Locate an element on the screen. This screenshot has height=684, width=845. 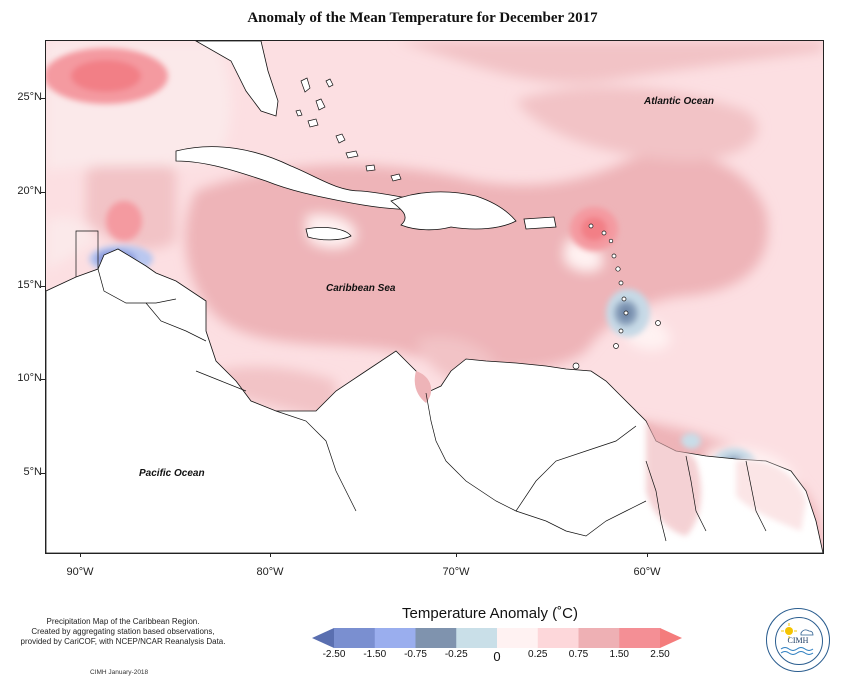
legend-tick-label: -1.50 is located at coordinates (375, 654).